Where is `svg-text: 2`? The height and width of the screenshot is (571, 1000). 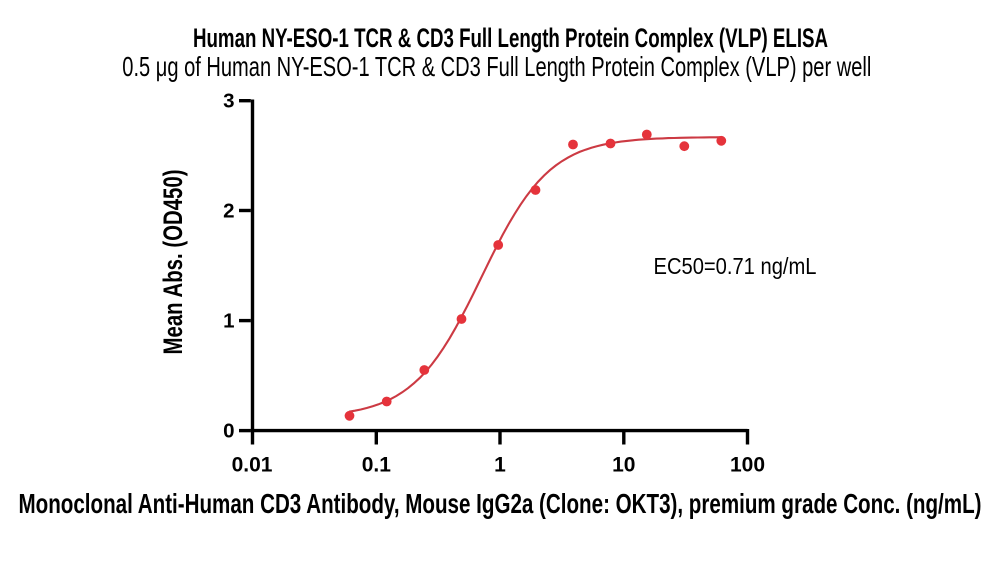
svg-text: 2 is located at coordinates (228, 211).